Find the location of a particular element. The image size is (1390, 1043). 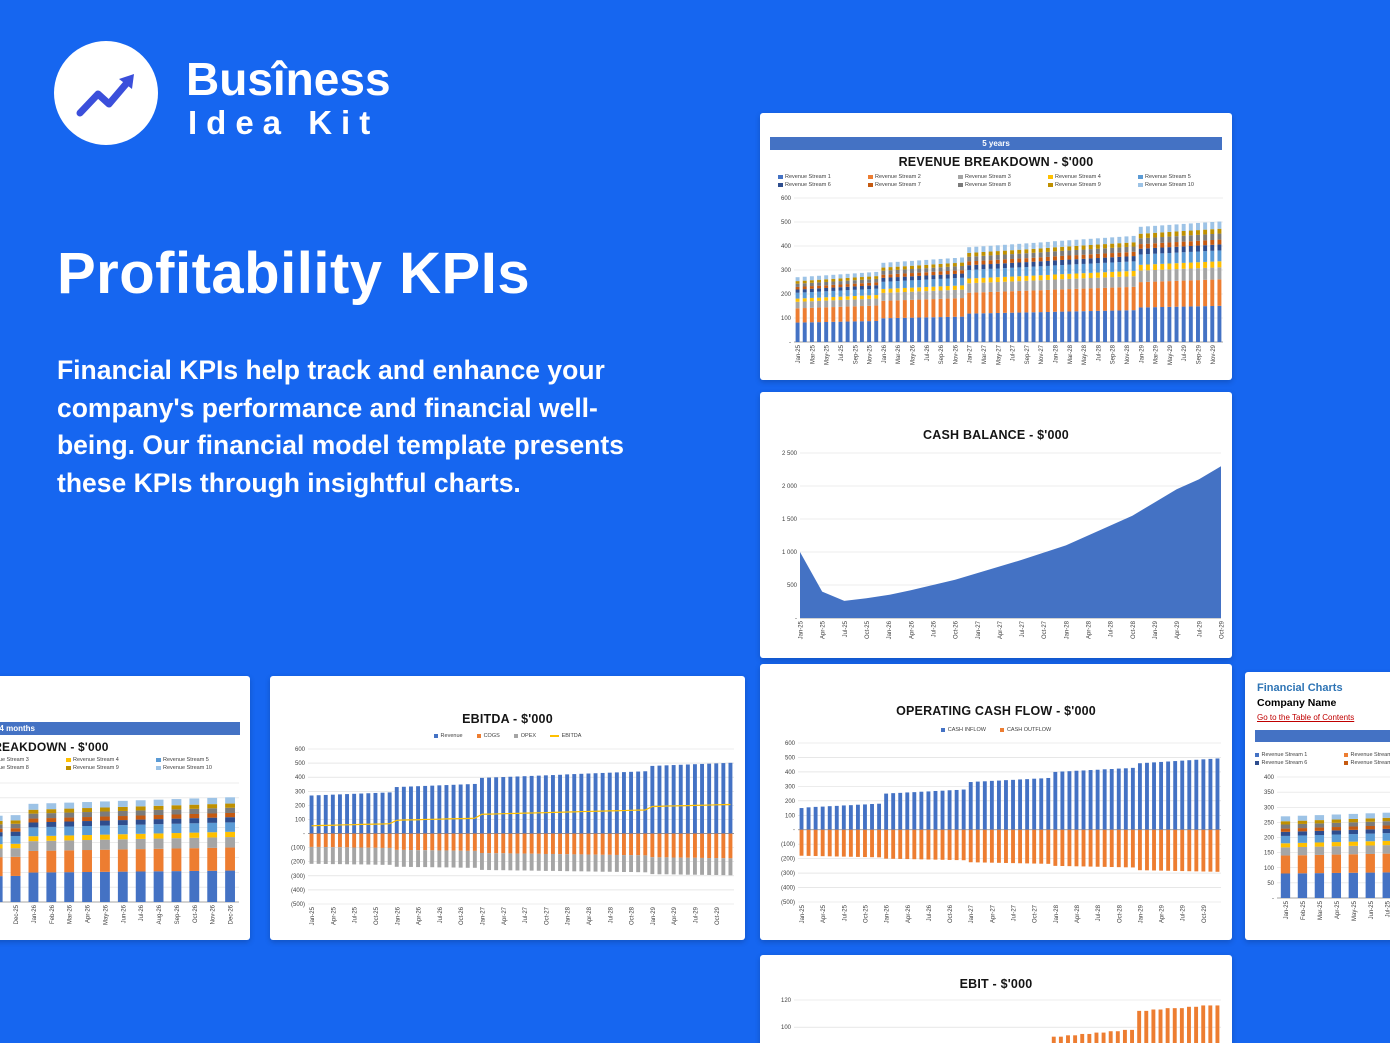

svg-text: Sep-27 is located at coordinates (1028, 354).